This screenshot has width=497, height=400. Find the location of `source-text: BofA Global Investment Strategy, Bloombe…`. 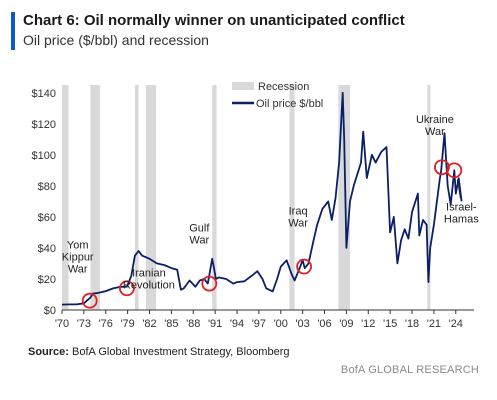

source-text: BofA Global Investment Strategy, Bloombe… is located at coordinates (179, 352).